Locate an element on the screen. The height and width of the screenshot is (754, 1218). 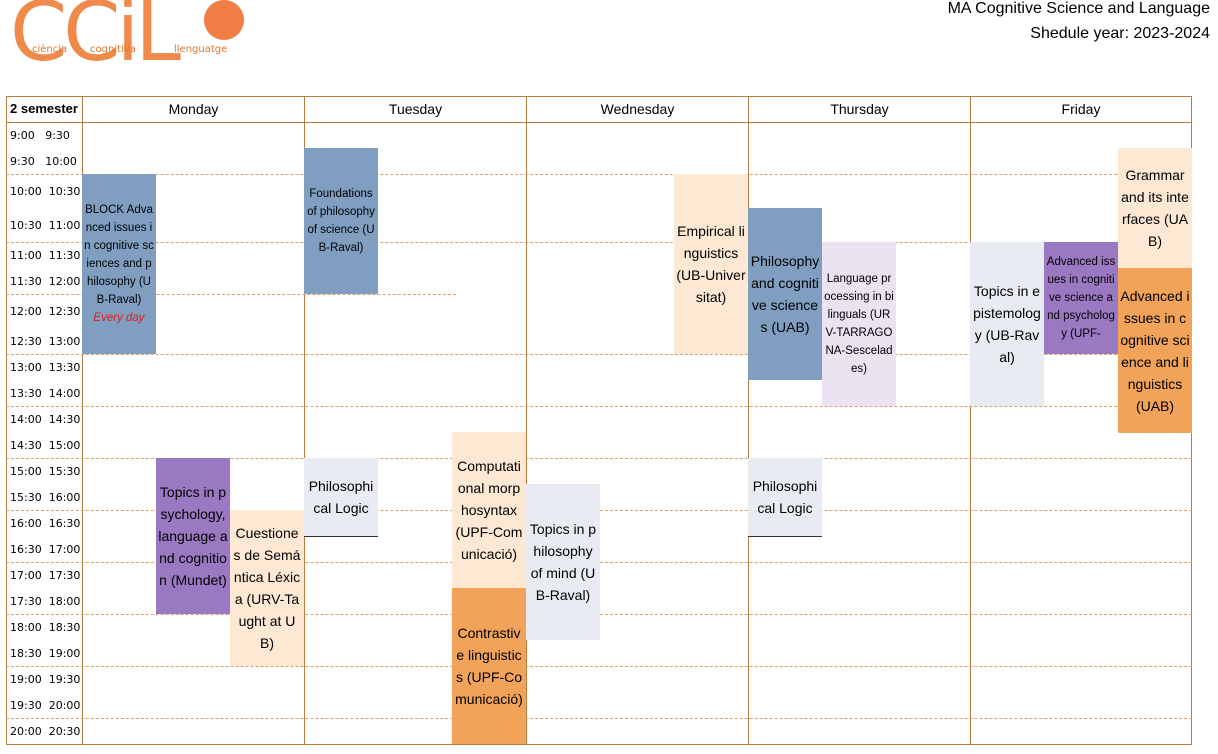
logo-word-3: llenguatge is located at coordinates (201, 49).